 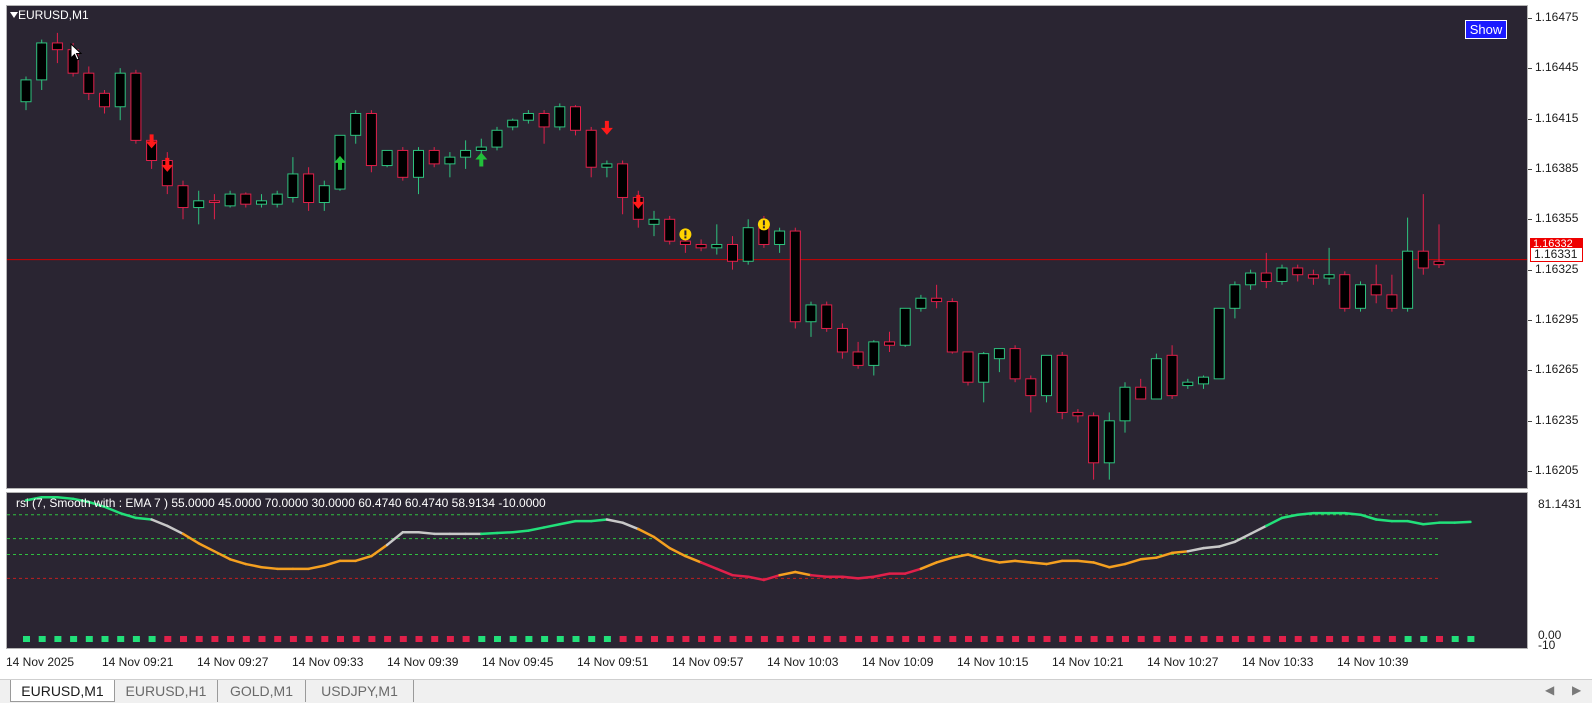 I want to click on time-axis-label: 14 Nov 10:33, so click(x=1278, y=662).